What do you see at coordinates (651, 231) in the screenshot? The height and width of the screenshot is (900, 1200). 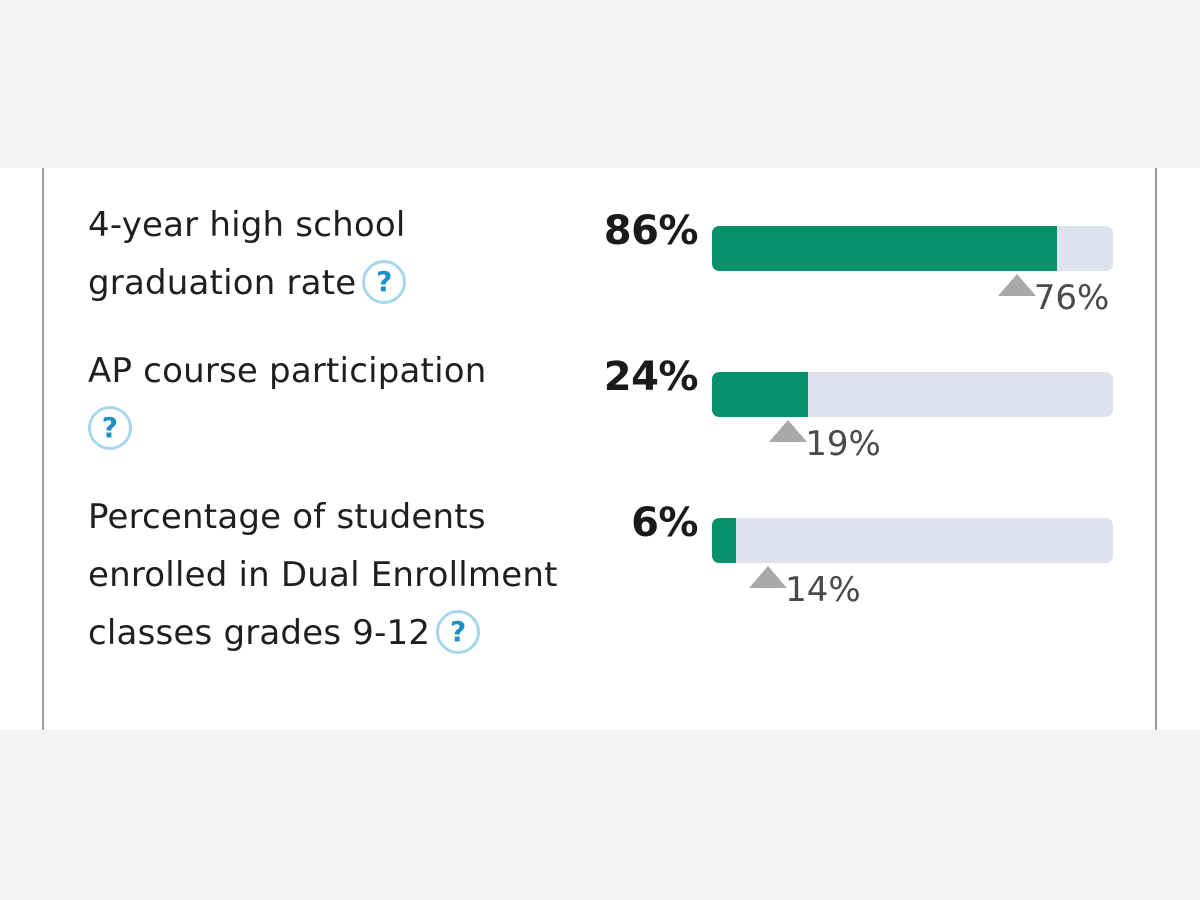 I see `metric-value: 86%` at bounding box center [651, 231].